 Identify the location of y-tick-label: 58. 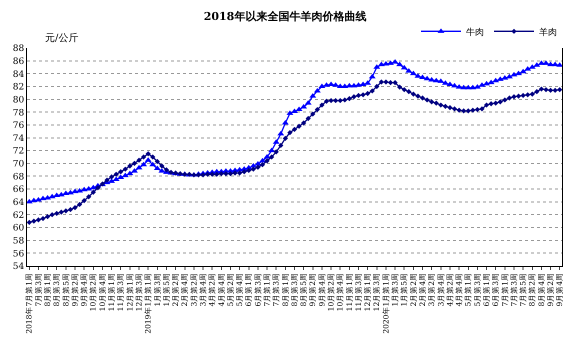
(18, 241).